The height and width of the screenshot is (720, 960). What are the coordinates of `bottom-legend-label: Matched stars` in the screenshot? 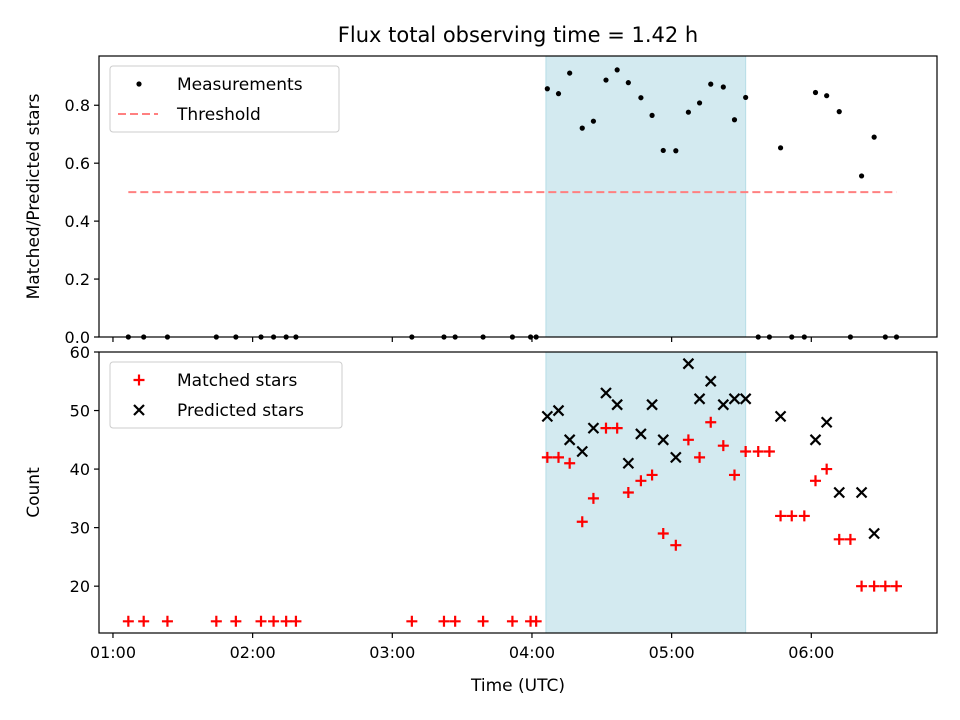 It's located at (237, 381).